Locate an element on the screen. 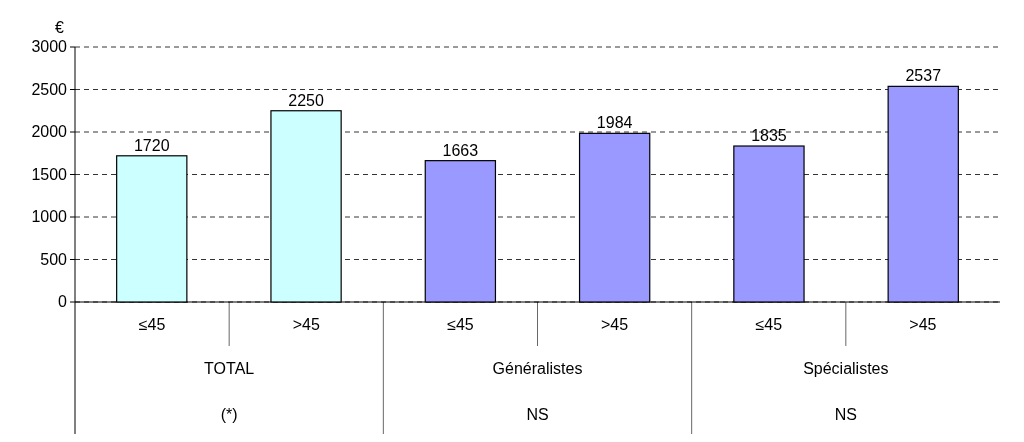 The height and width of the screenshot is (442, 1024). data-label: 1720 is located at coordinates (151, 145).